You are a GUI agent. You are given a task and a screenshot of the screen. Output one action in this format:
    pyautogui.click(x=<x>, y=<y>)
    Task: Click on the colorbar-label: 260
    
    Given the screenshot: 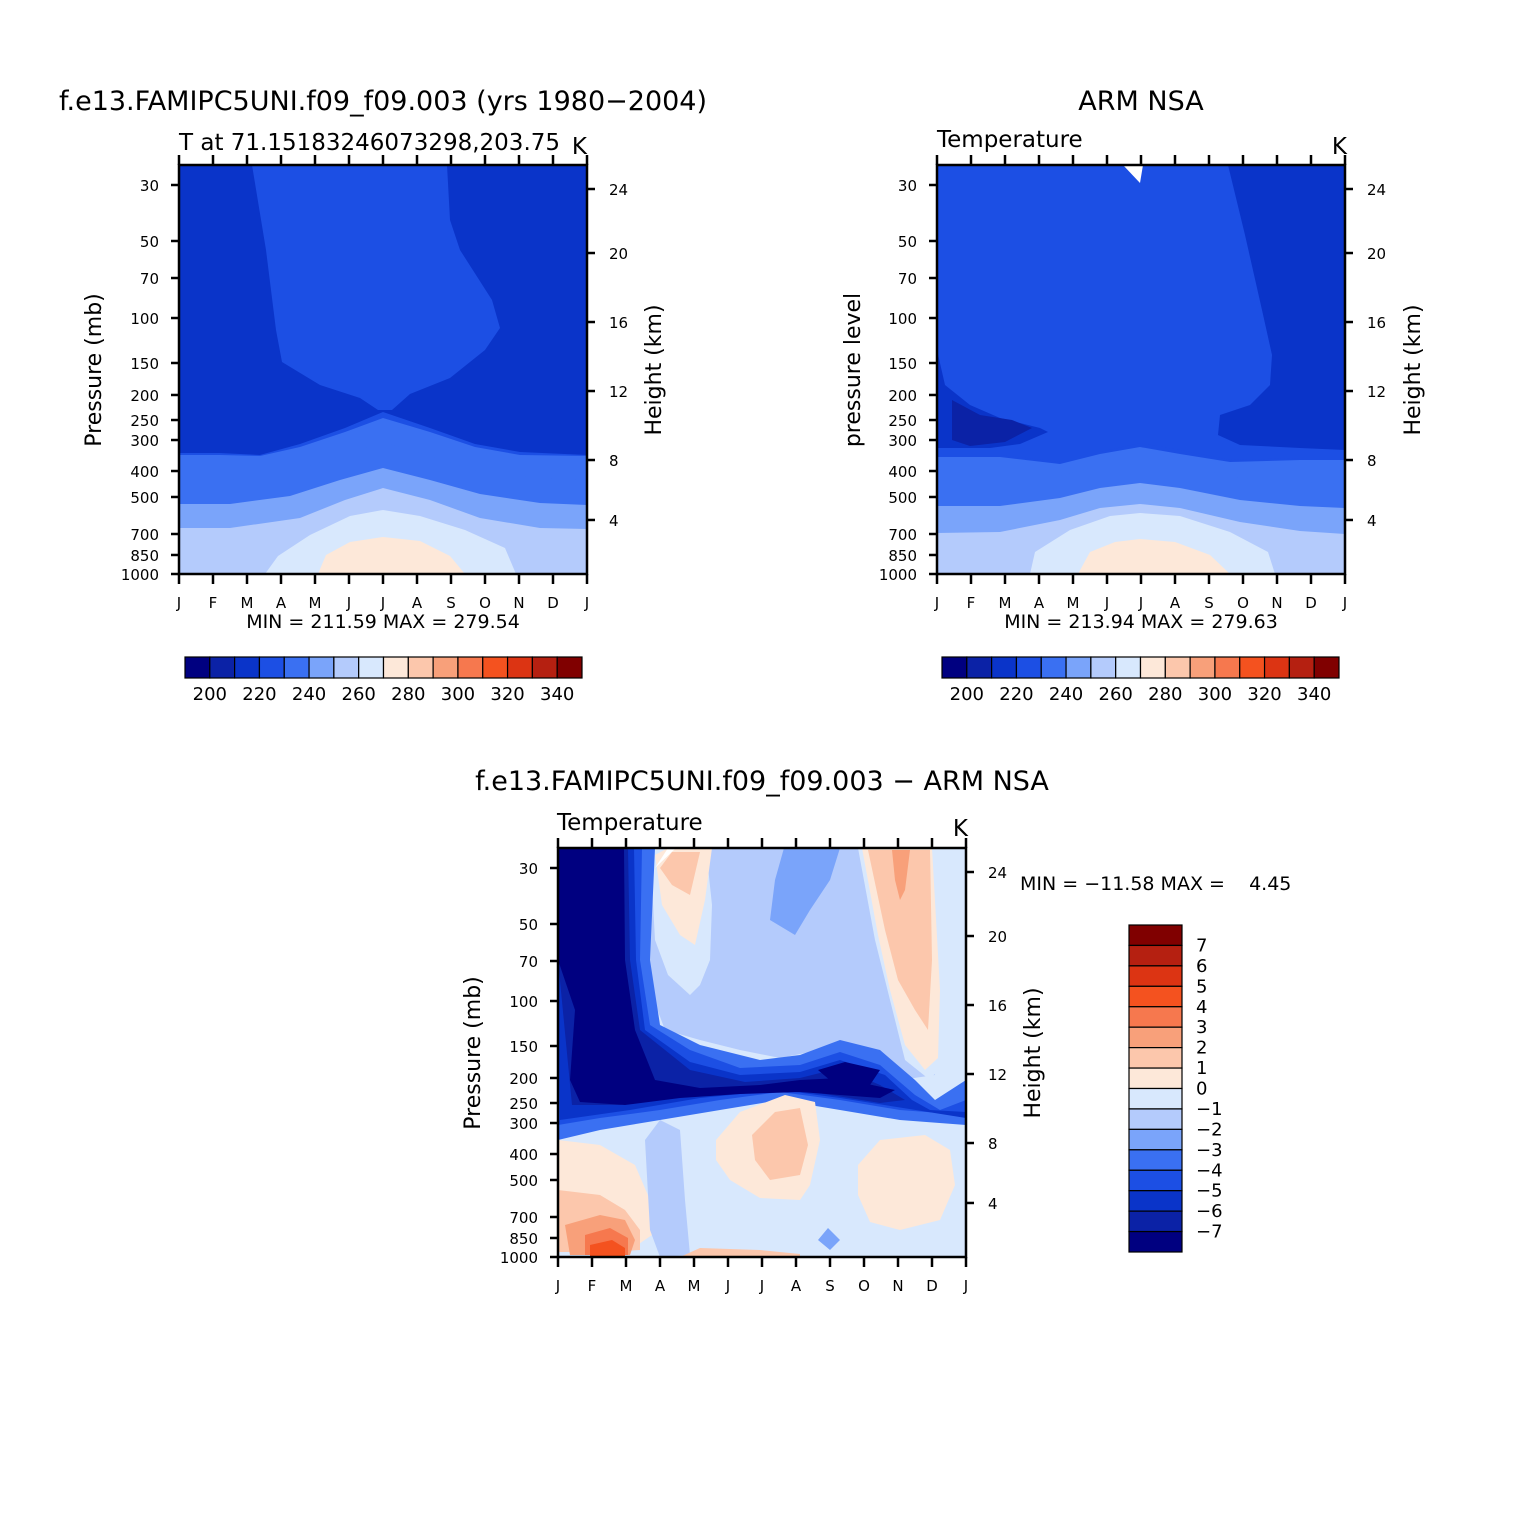 What is the action you would take?
    pyautogui.click(x=1116, y=694)
    